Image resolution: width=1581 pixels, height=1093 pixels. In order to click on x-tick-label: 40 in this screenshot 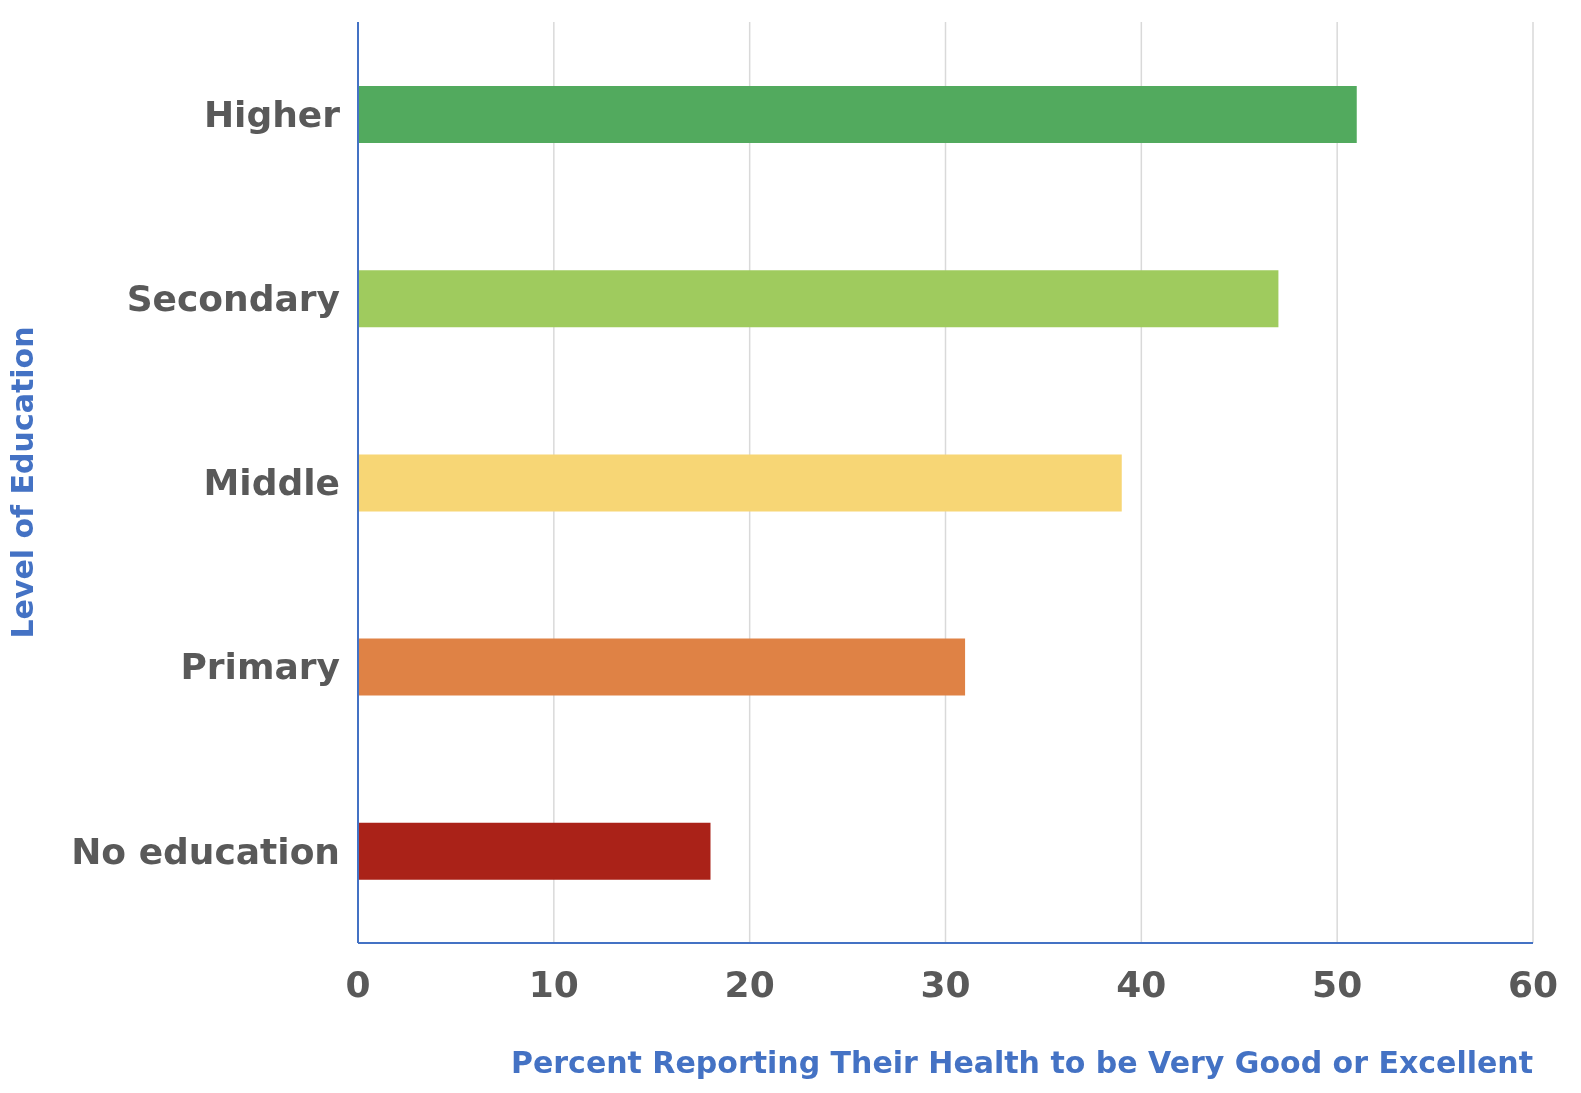, I will do `click(1141, 984)`.